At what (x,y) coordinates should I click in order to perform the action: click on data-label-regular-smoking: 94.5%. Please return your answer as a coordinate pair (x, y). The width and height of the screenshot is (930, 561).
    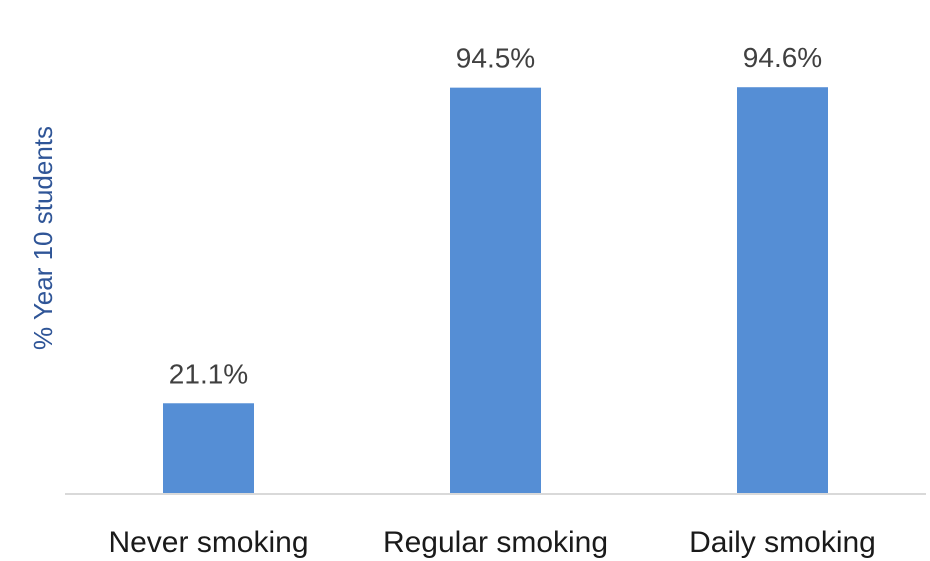
    Looking at the image, I should click on (495, 58).